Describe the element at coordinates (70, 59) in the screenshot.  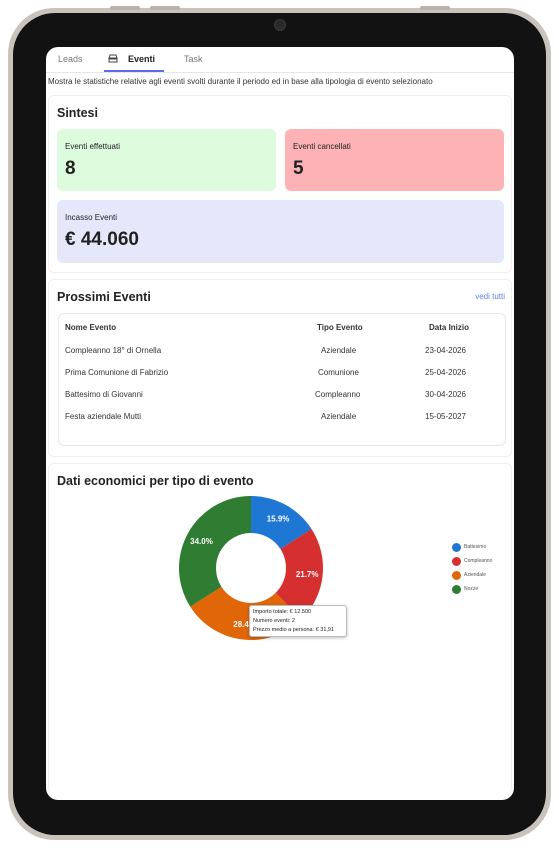
I see `tab-leads: Leads` at that location.